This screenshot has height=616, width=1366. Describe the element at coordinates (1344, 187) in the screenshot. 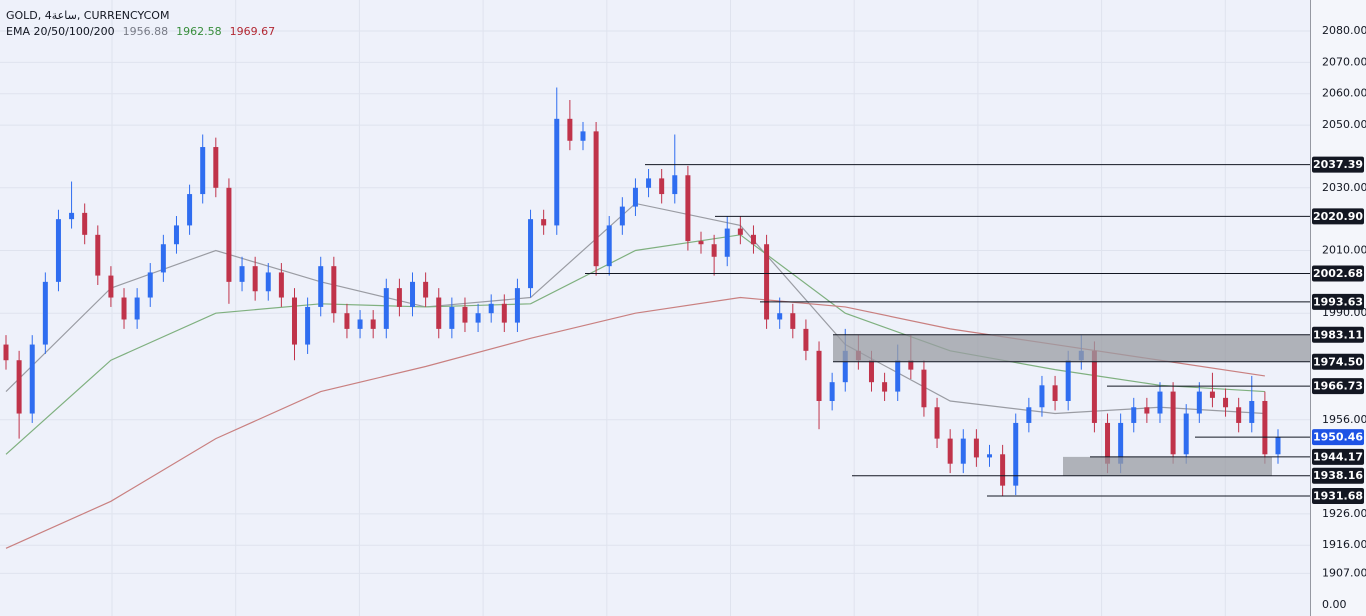

I see `y-tick-label: 2030.00` at that location.